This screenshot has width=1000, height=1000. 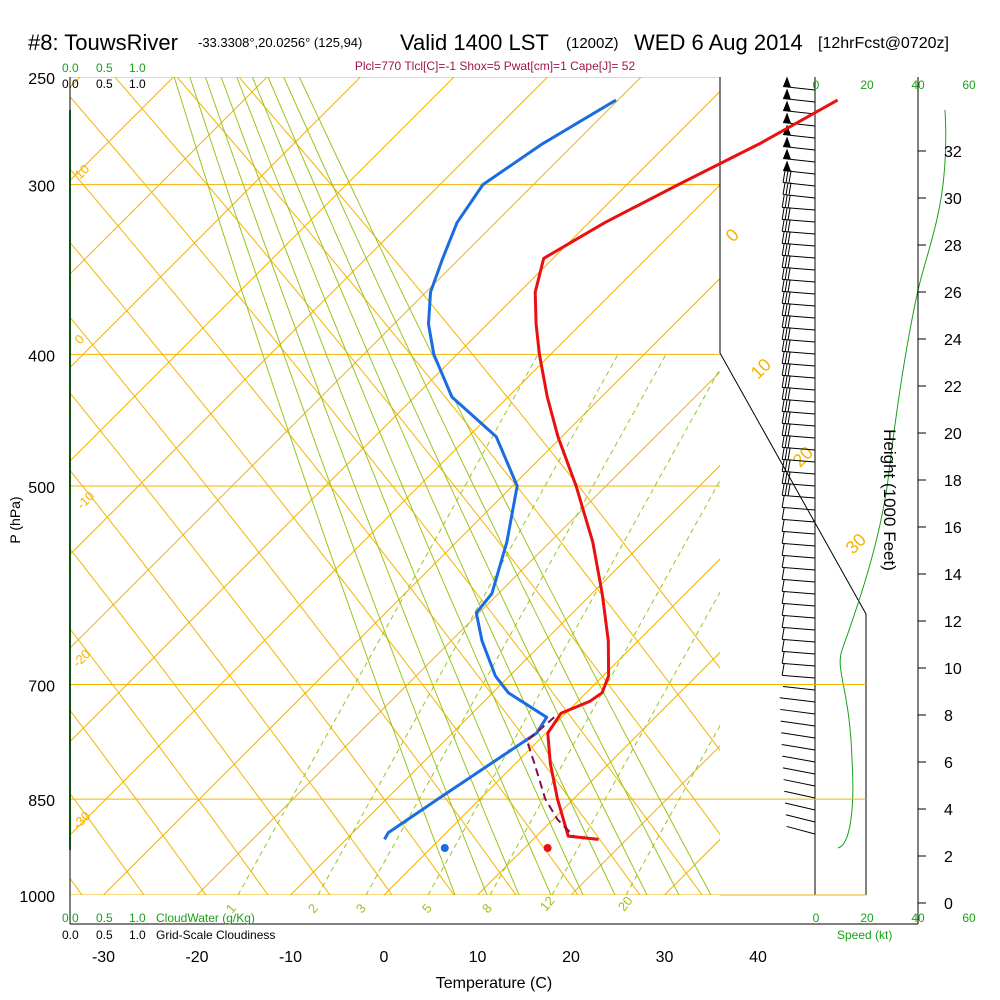 I want to click on cloud-bottom-black-0: 0.0, so click(x=70, y=935).